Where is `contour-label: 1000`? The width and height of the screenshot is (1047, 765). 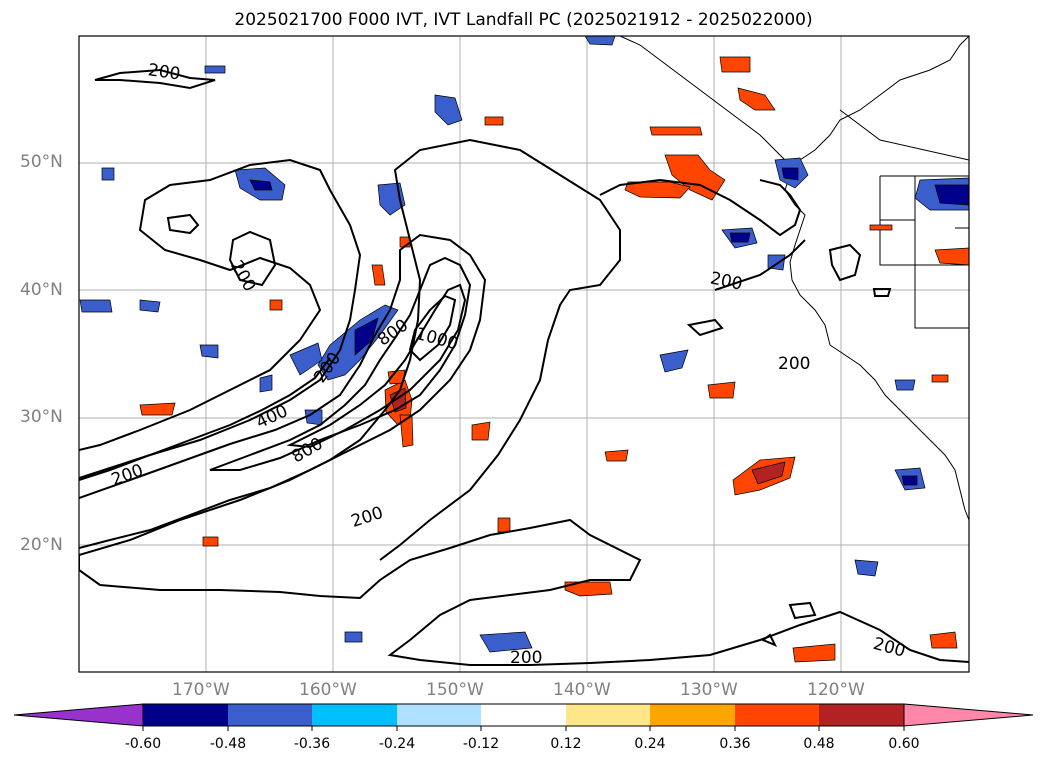
contour-label: 1000 is located at coordinates (436, 339).